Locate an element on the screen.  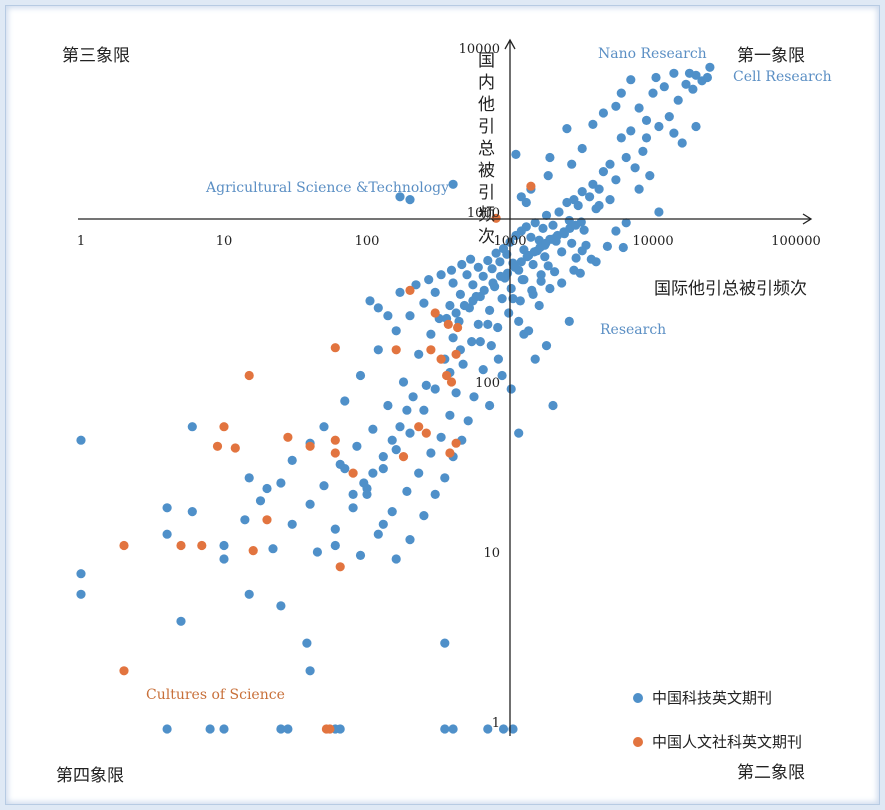
annotation-cell-research: Cell Research is located at coordinates (782, 77).